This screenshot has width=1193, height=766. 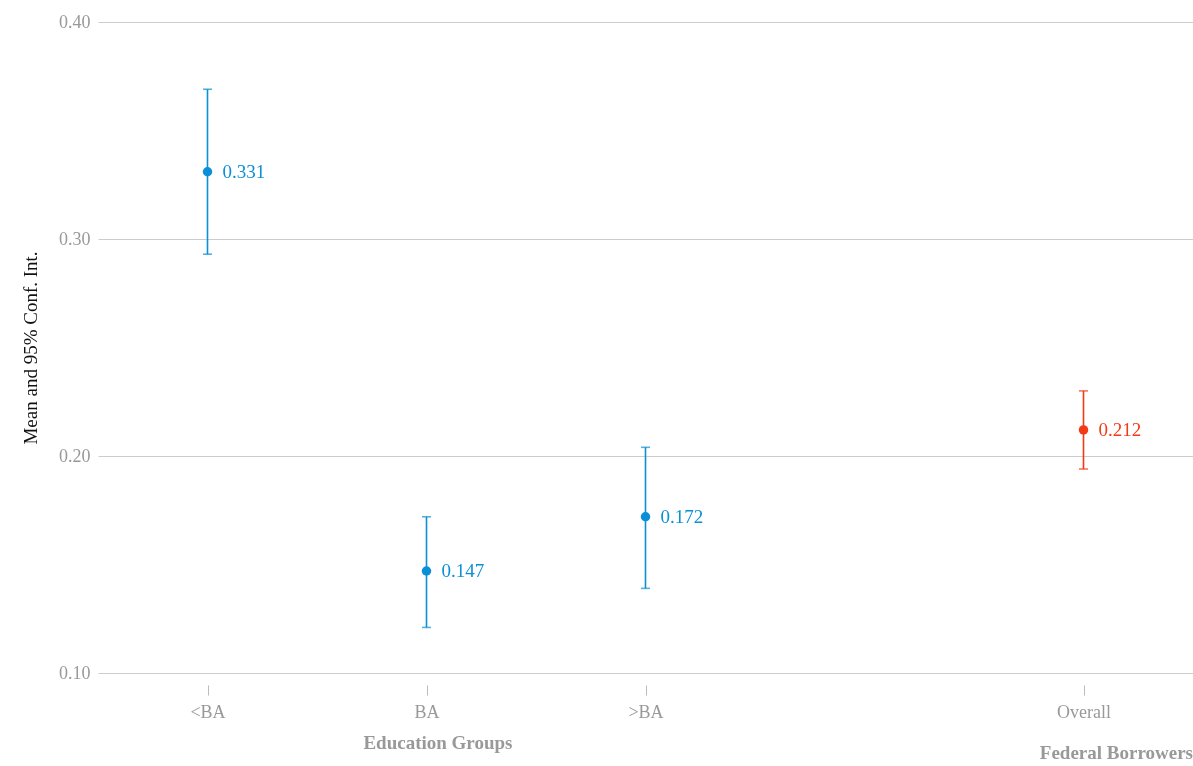 What do you see at coordinates (427, 711) in the screenshot?
I see `x-tick-label: BA` at bounding box center [427, 711].